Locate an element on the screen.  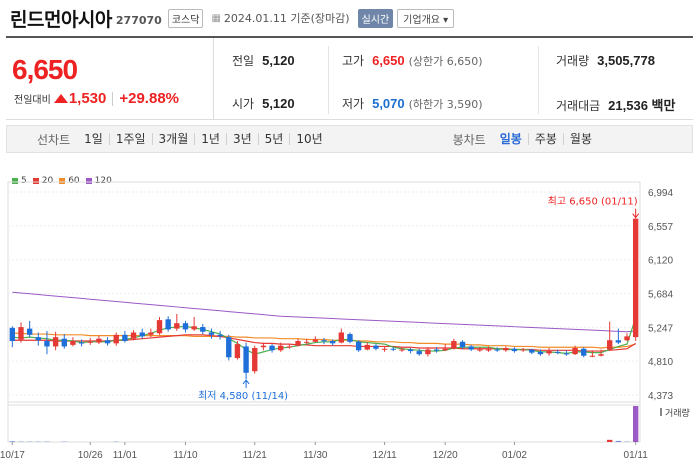
x-tick-label: 11/30 is located at coordinates (315, 455).